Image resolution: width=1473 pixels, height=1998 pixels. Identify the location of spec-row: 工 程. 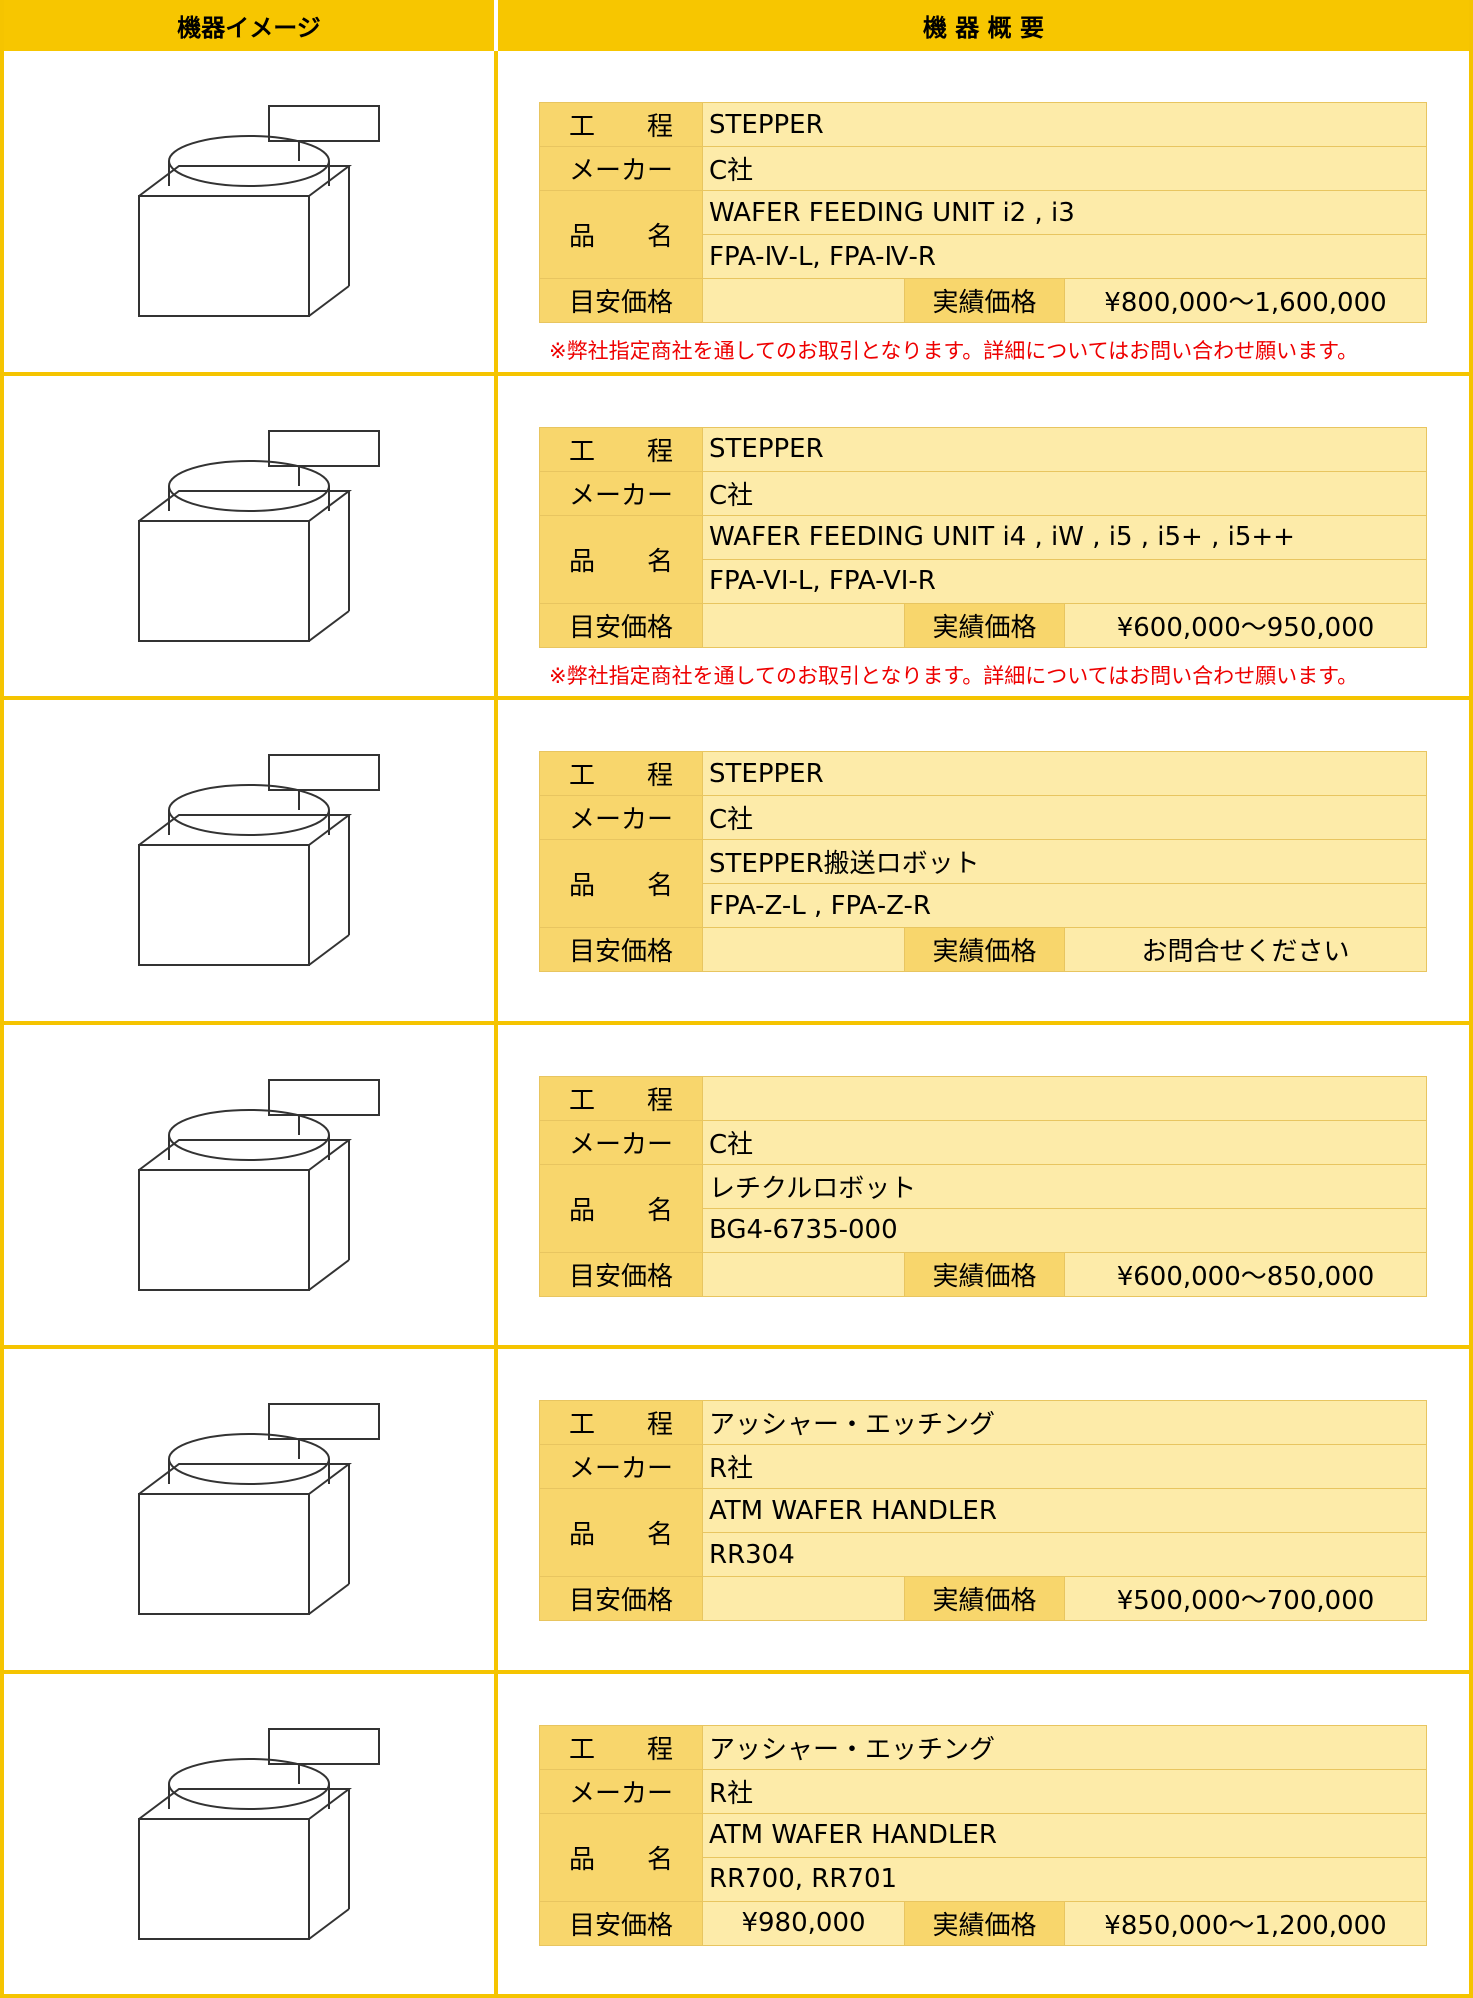
(983, 1098).